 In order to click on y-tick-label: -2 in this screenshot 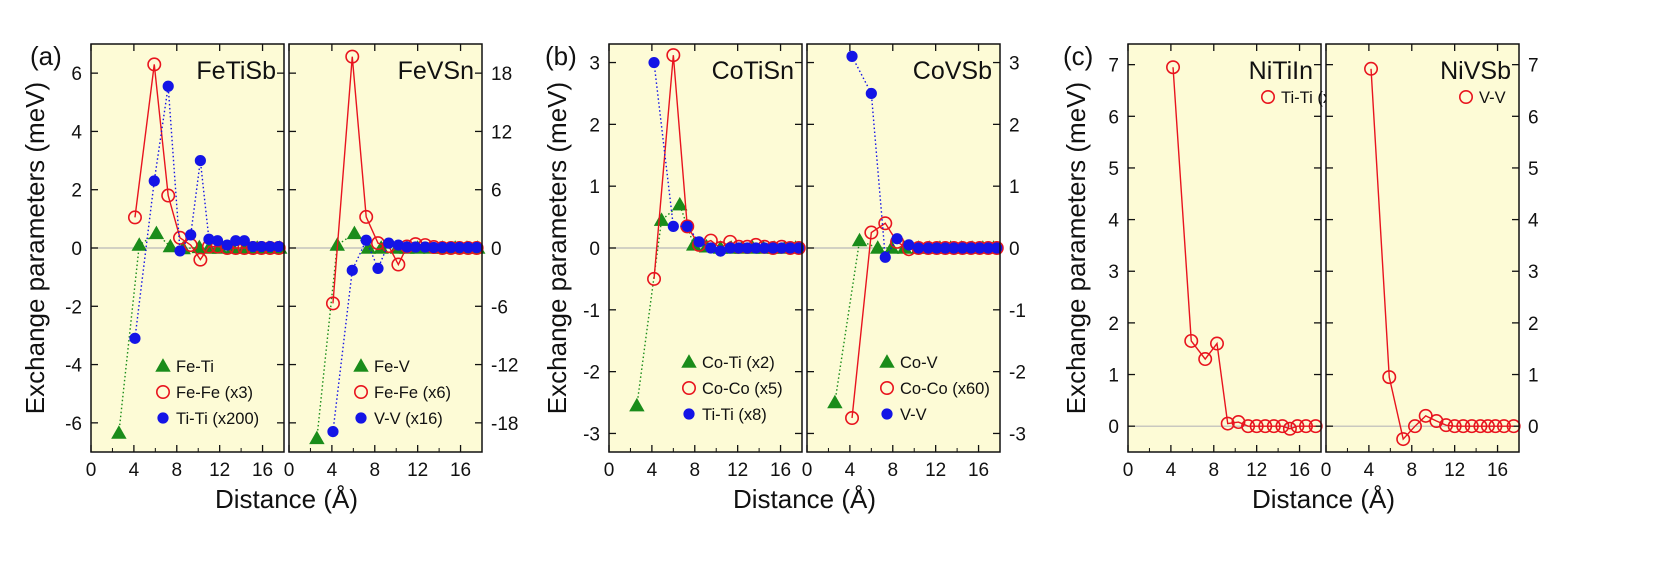, I will do `click(73, 307)`.